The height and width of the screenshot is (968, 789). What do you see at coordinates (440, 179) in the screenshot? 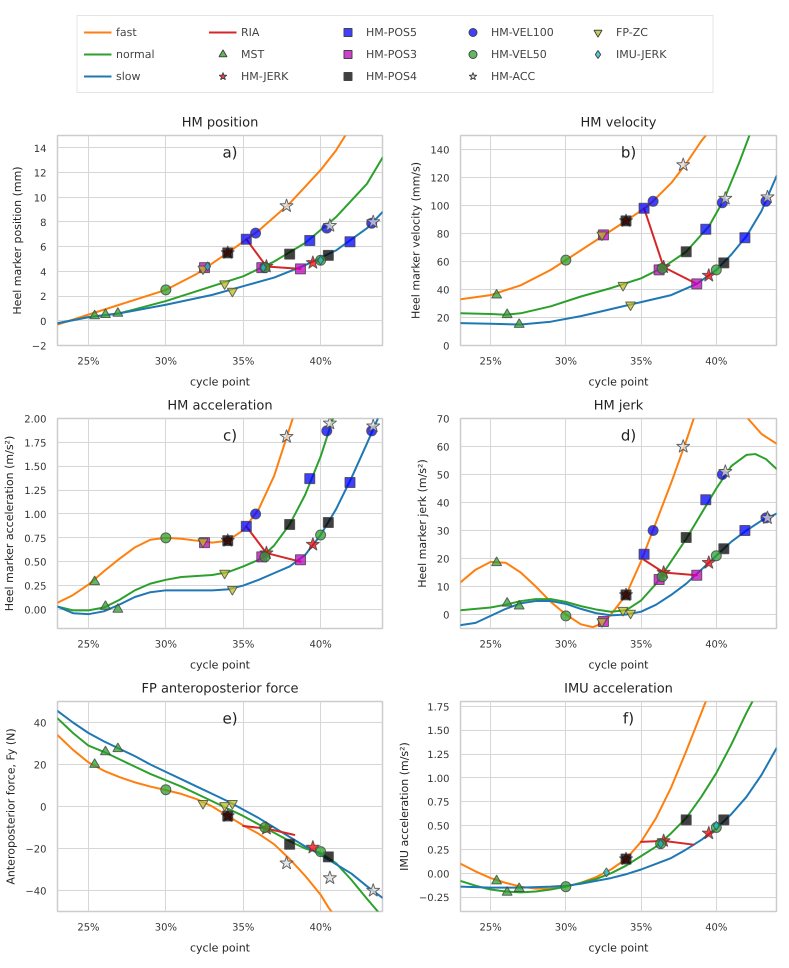
I see `y-tick-label: 120` at bounding box center [440, 179].